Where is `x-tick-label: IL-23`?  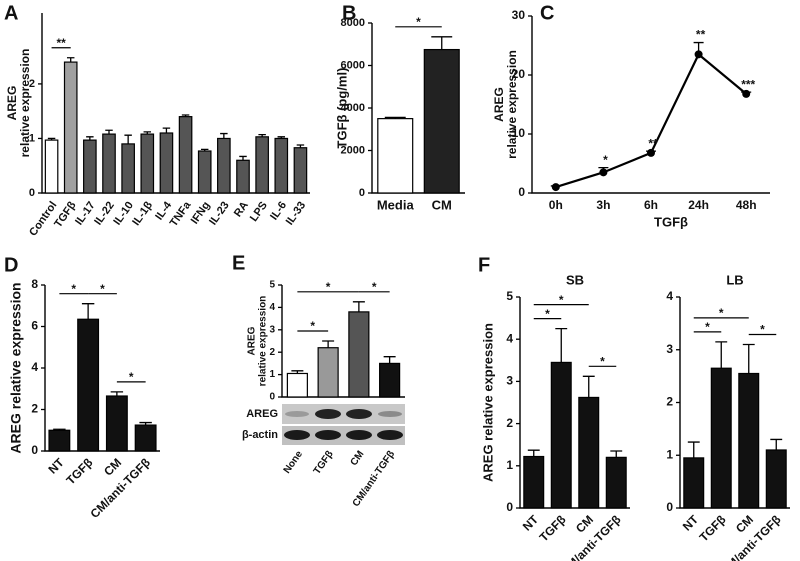
x-tick-label: IL-23 is located at coordinates (219, 214).